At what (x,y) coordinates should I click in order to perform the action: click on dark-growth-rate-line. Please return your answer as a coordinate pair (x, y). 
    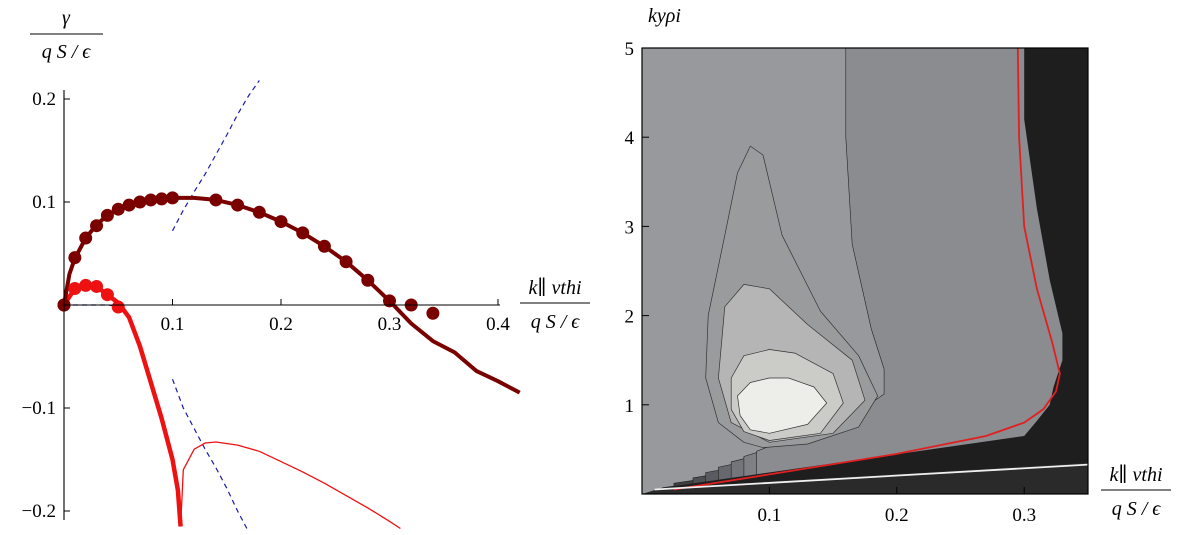
    Looking at the image, I should click on (291, 295).